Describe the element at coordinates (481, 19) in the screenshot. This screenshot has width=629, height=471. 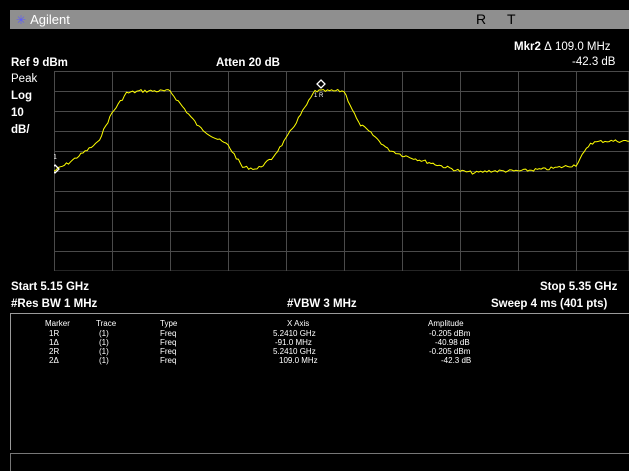
I see `remote-indicator: R` at that location.